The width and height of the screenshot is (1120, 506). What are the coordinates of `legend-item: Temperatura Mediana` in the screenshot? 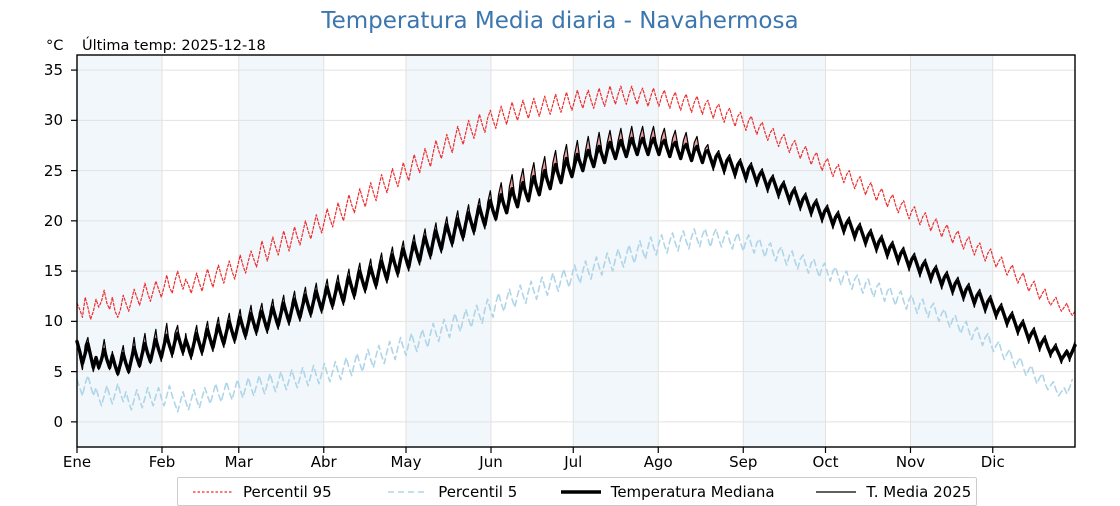 It's located at (678, 491).